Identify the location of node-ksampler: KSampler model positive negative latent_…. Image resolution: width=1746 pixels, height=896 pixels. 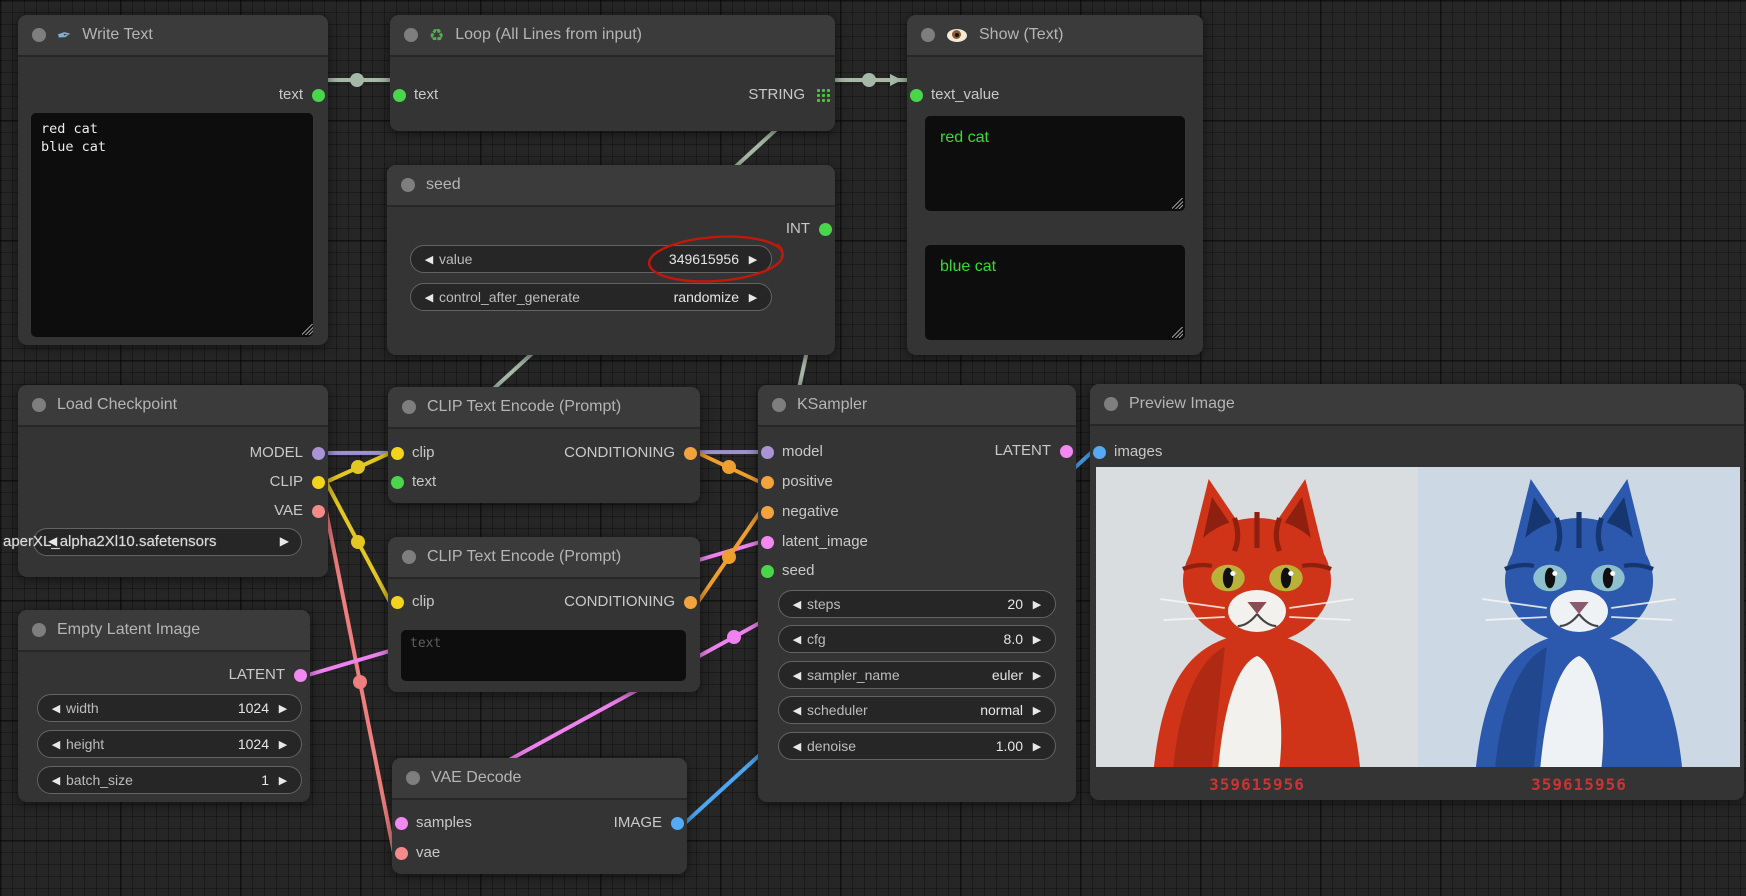
(917, 593).